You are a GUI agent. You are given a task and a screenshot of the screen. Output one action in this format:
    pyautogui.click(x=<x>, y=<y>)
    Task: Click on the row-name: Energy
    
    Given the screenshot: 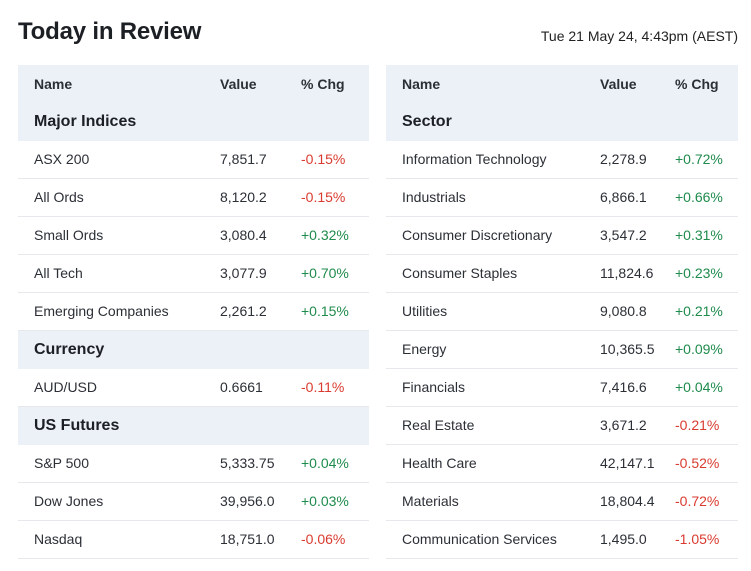 What is the action you would take?
    pyautogui.click(x=424, y=349)
    